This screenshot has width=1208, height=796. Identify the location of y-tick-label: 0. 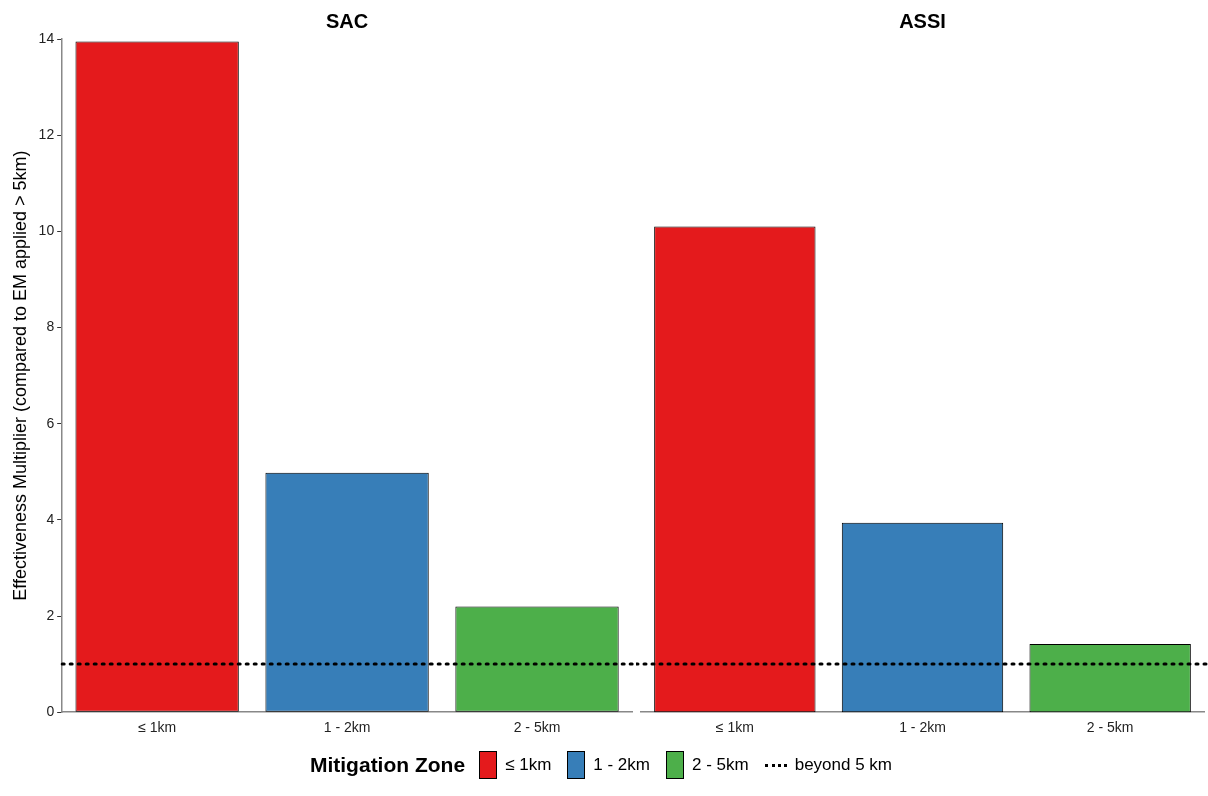
(50, 711).